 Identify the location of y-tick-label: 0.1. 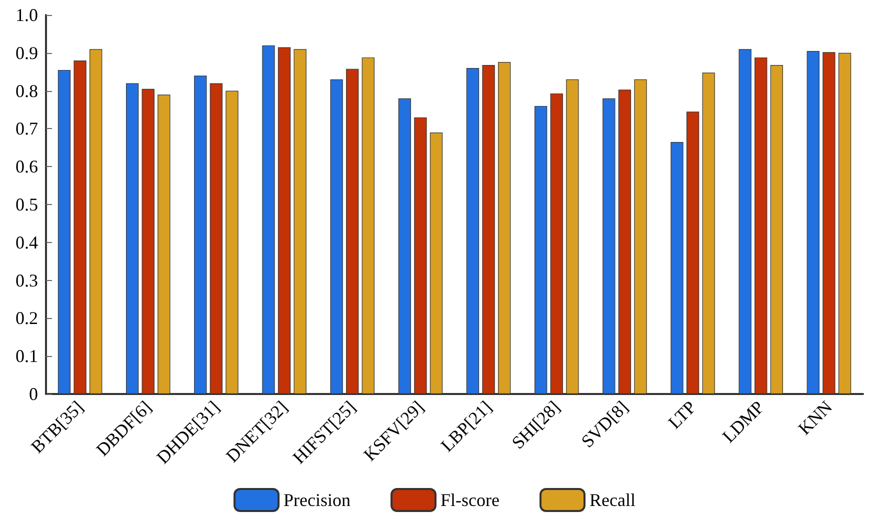
(27, 356).